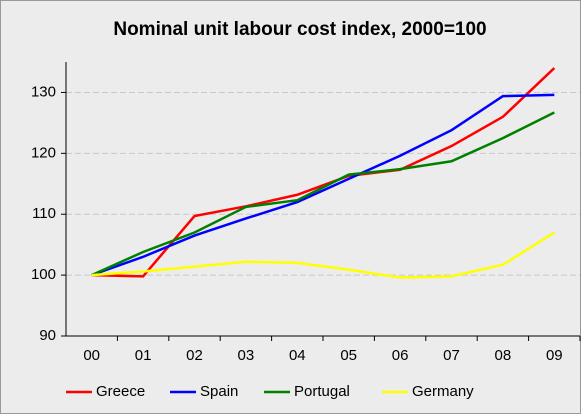  Describe the element at coordinates (194, 355) in the screenshot. I see `x-tick-label: 02` at that location.